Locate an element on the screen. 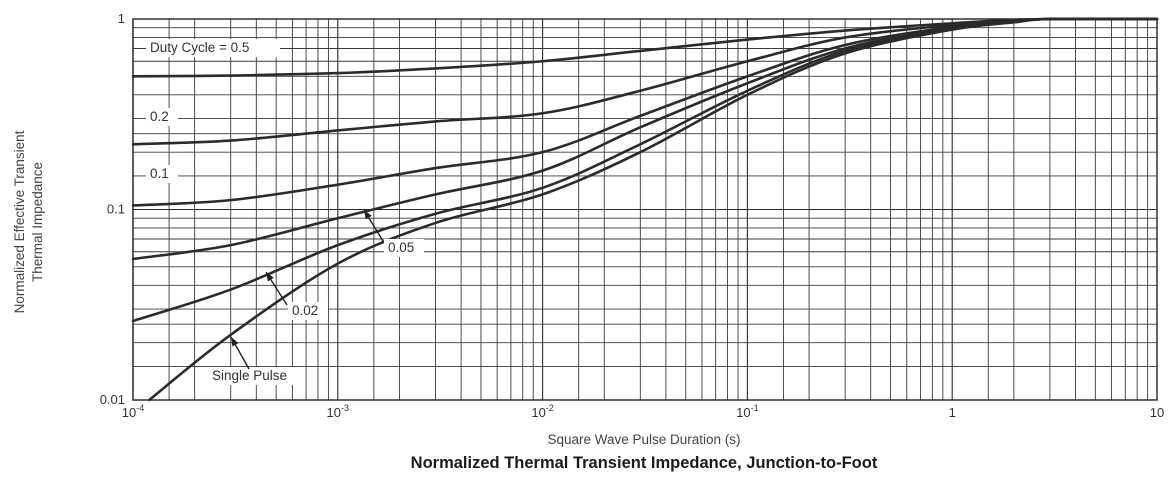 The image size is (1171, 479). series-label-0-02: 0.02 is located at coordinates (305, 310).